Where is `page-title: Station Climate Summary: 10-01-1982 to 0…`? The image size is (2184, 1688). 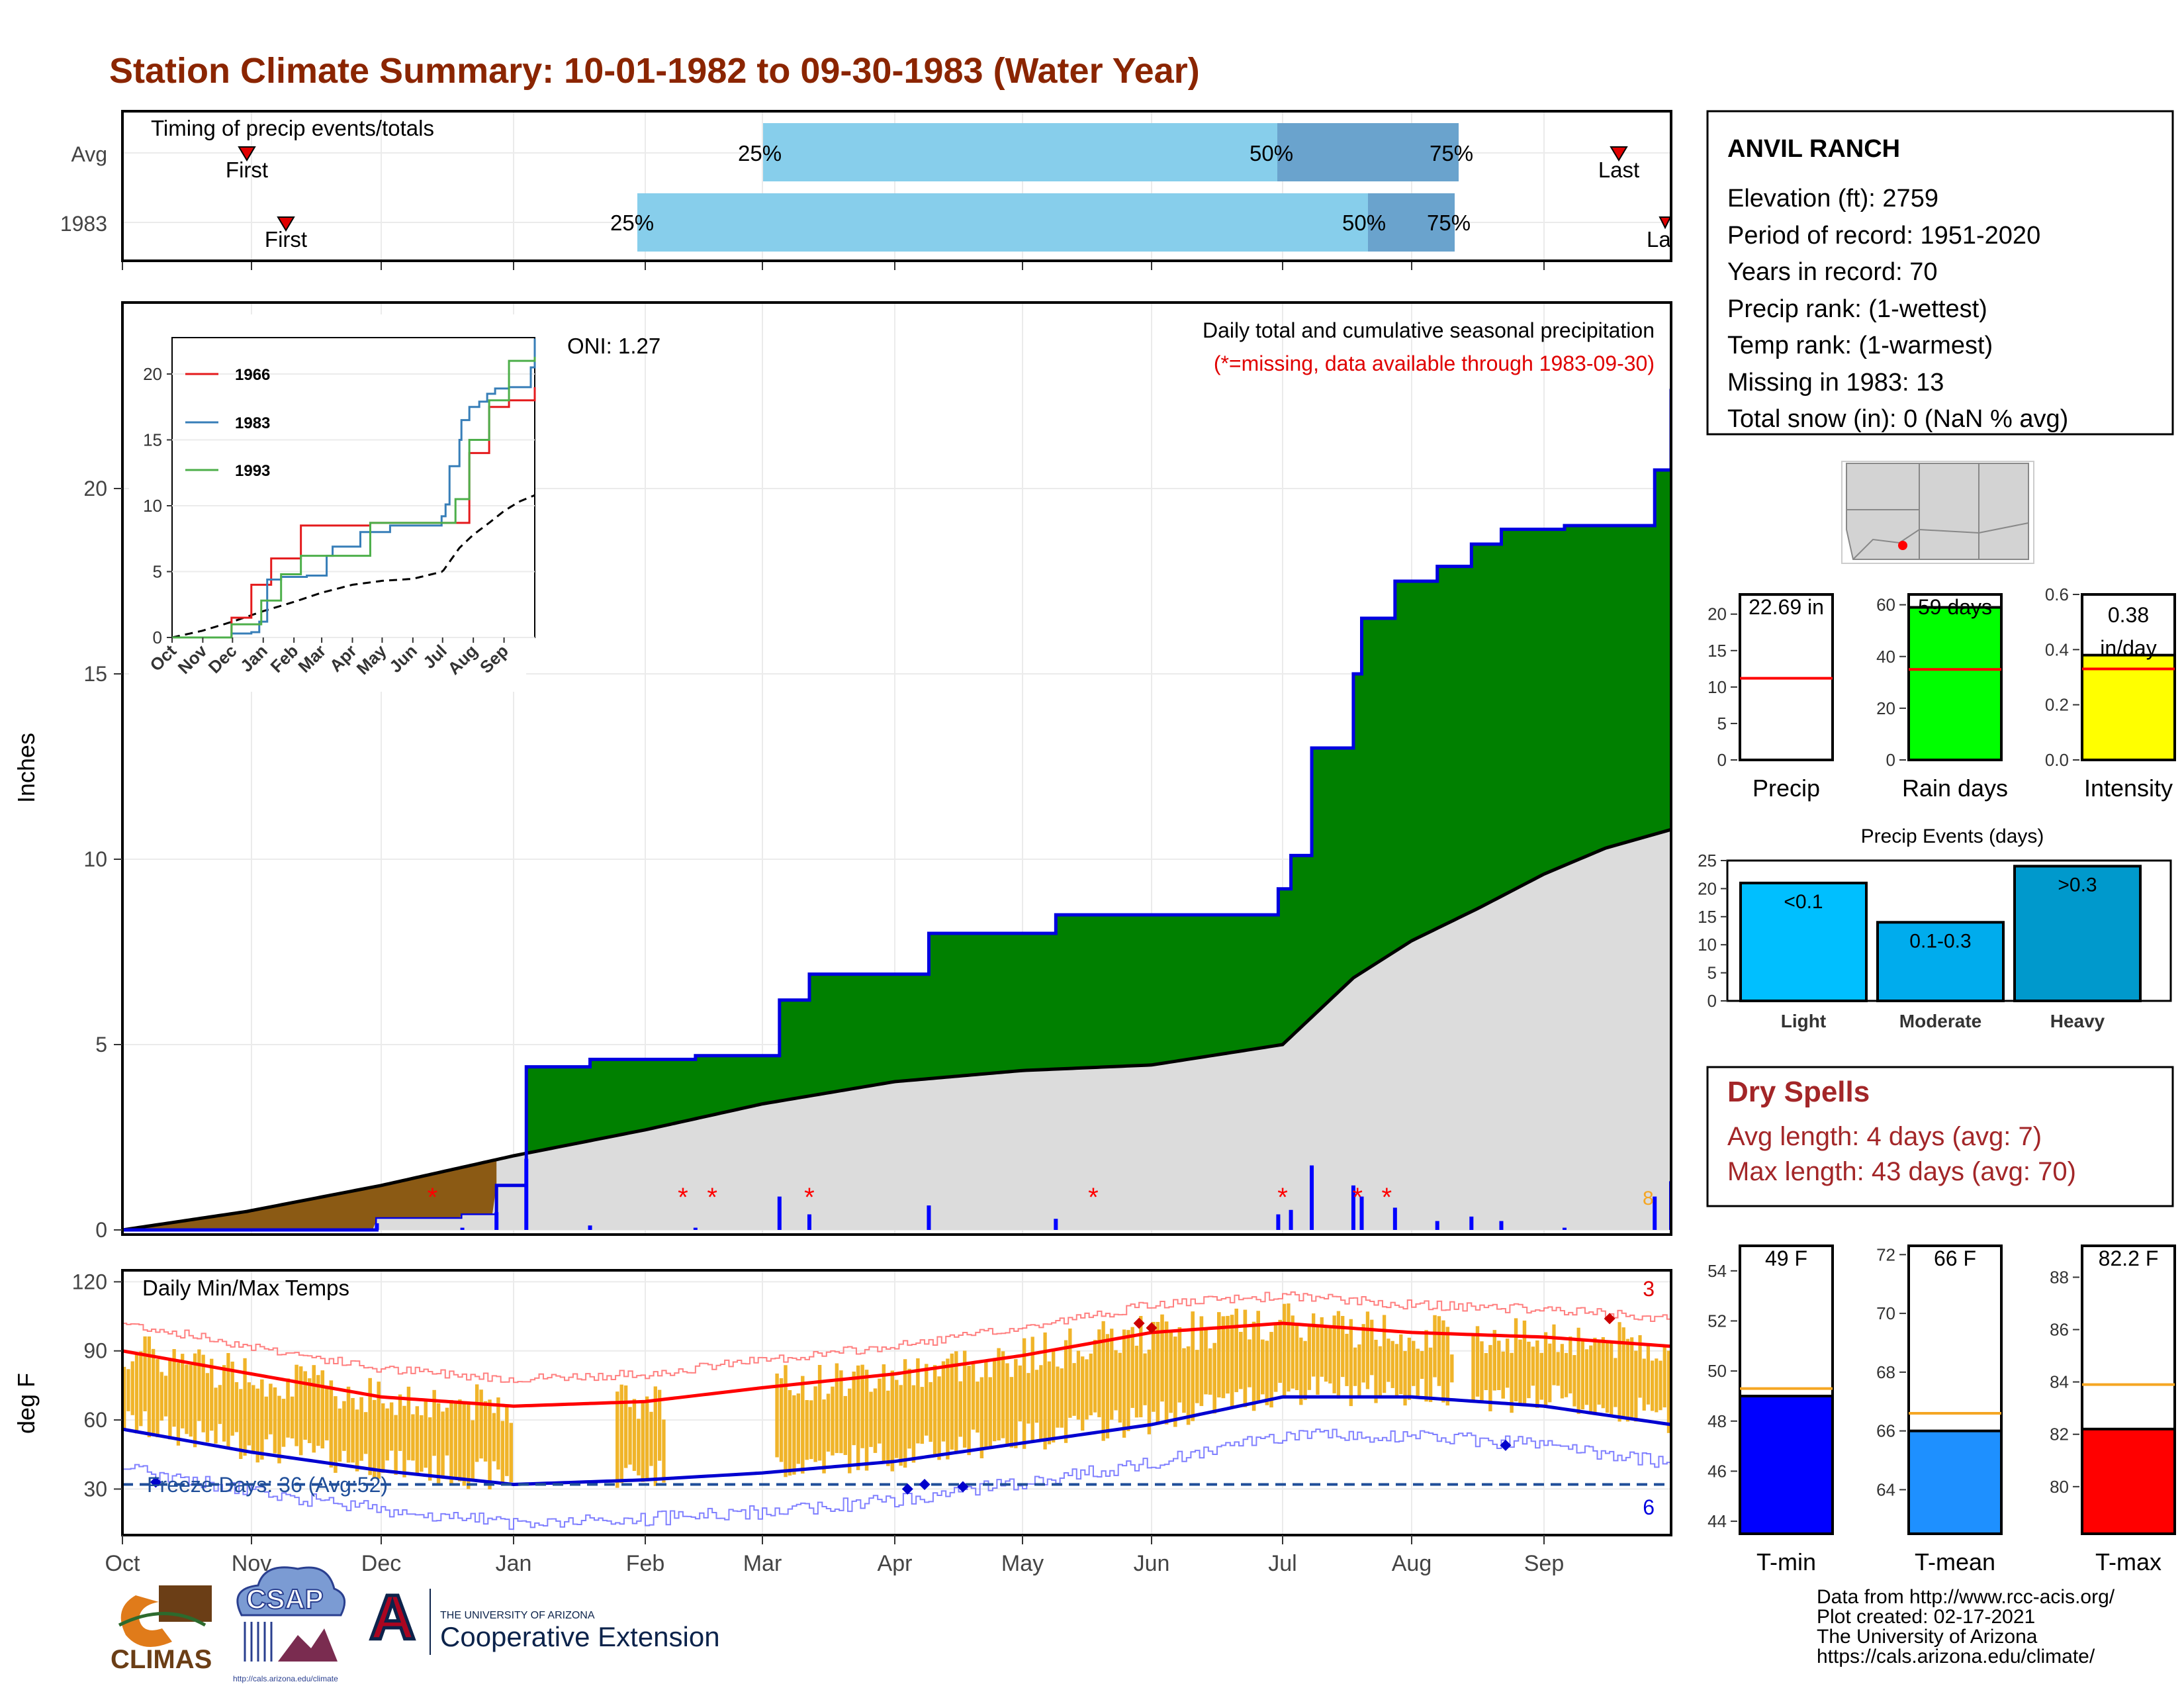
page-title: Station Climate Summary: 10-01-1982 to 0… is located at coordinates (654, 71).